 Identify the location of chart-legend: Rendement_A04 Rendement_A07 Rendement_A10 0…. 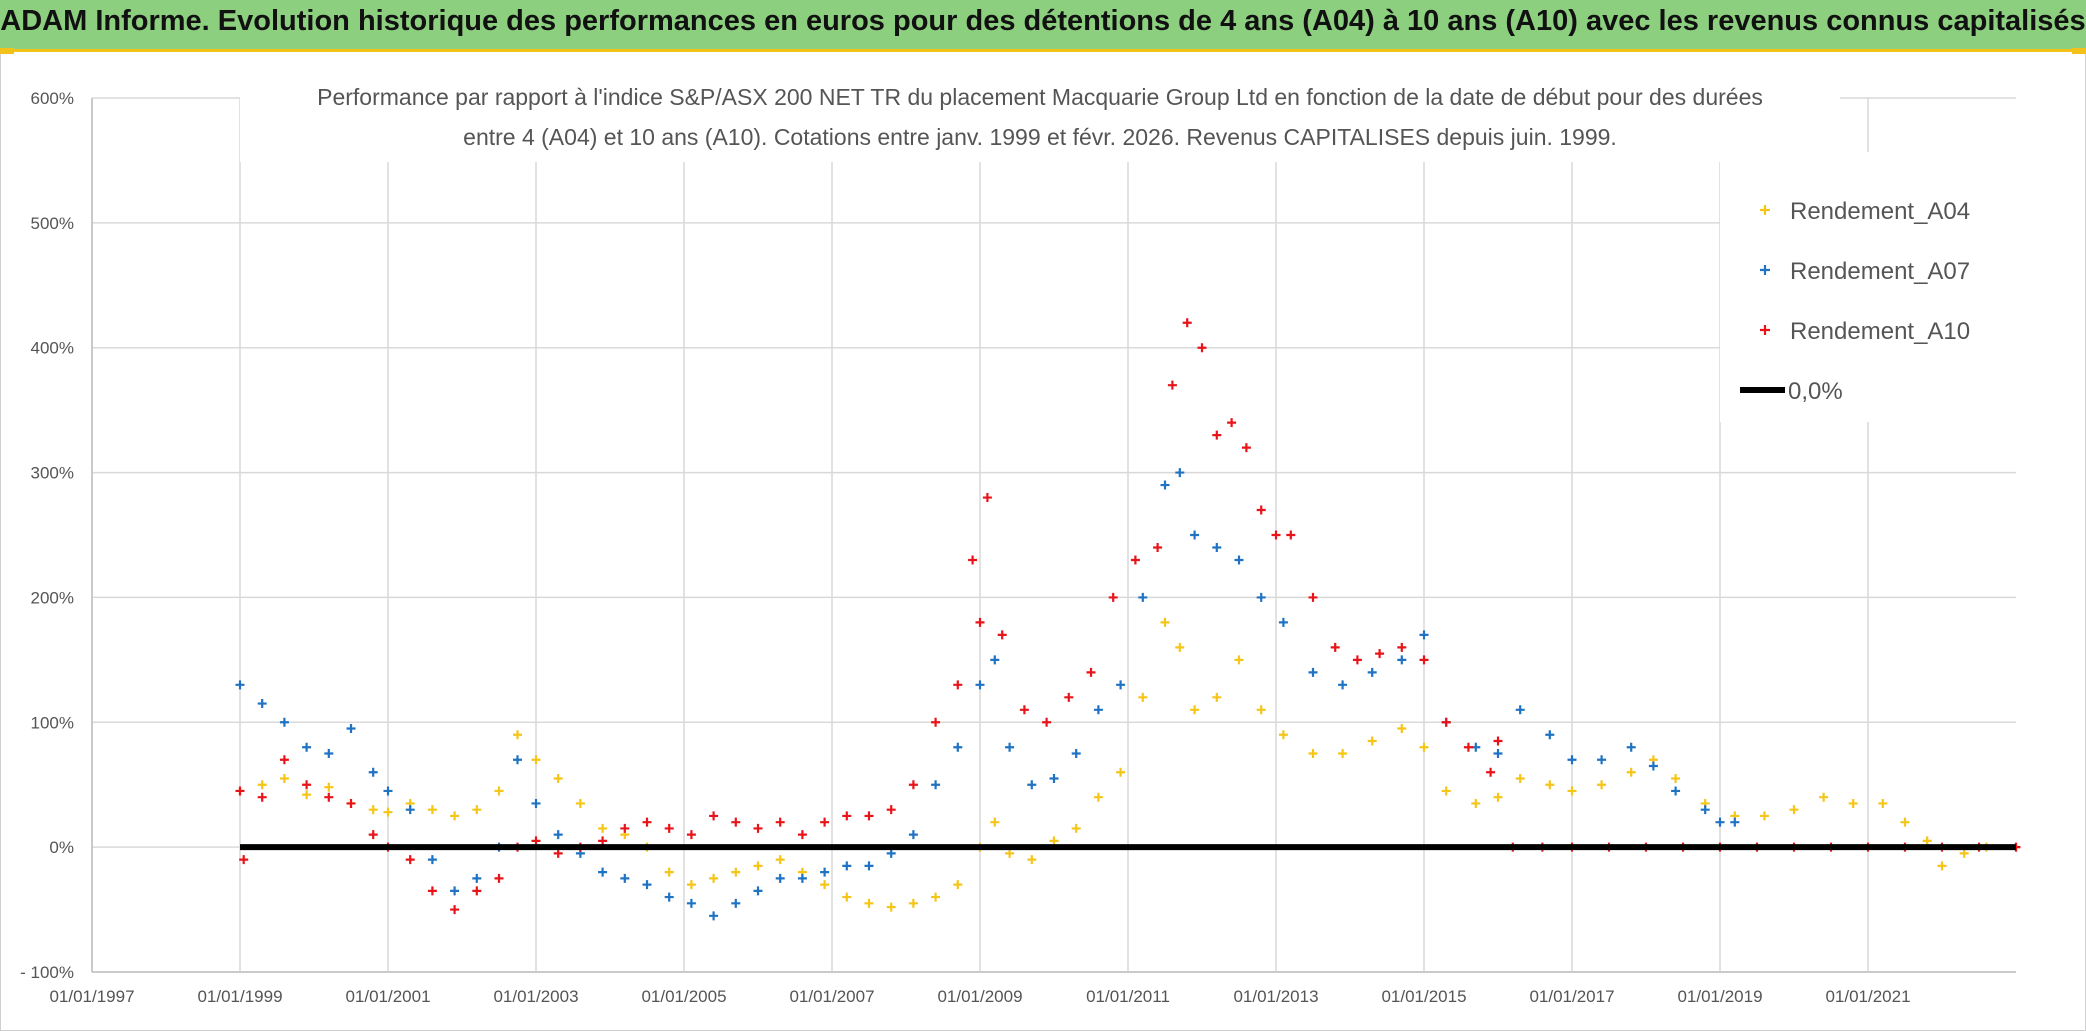
(1870, 287).